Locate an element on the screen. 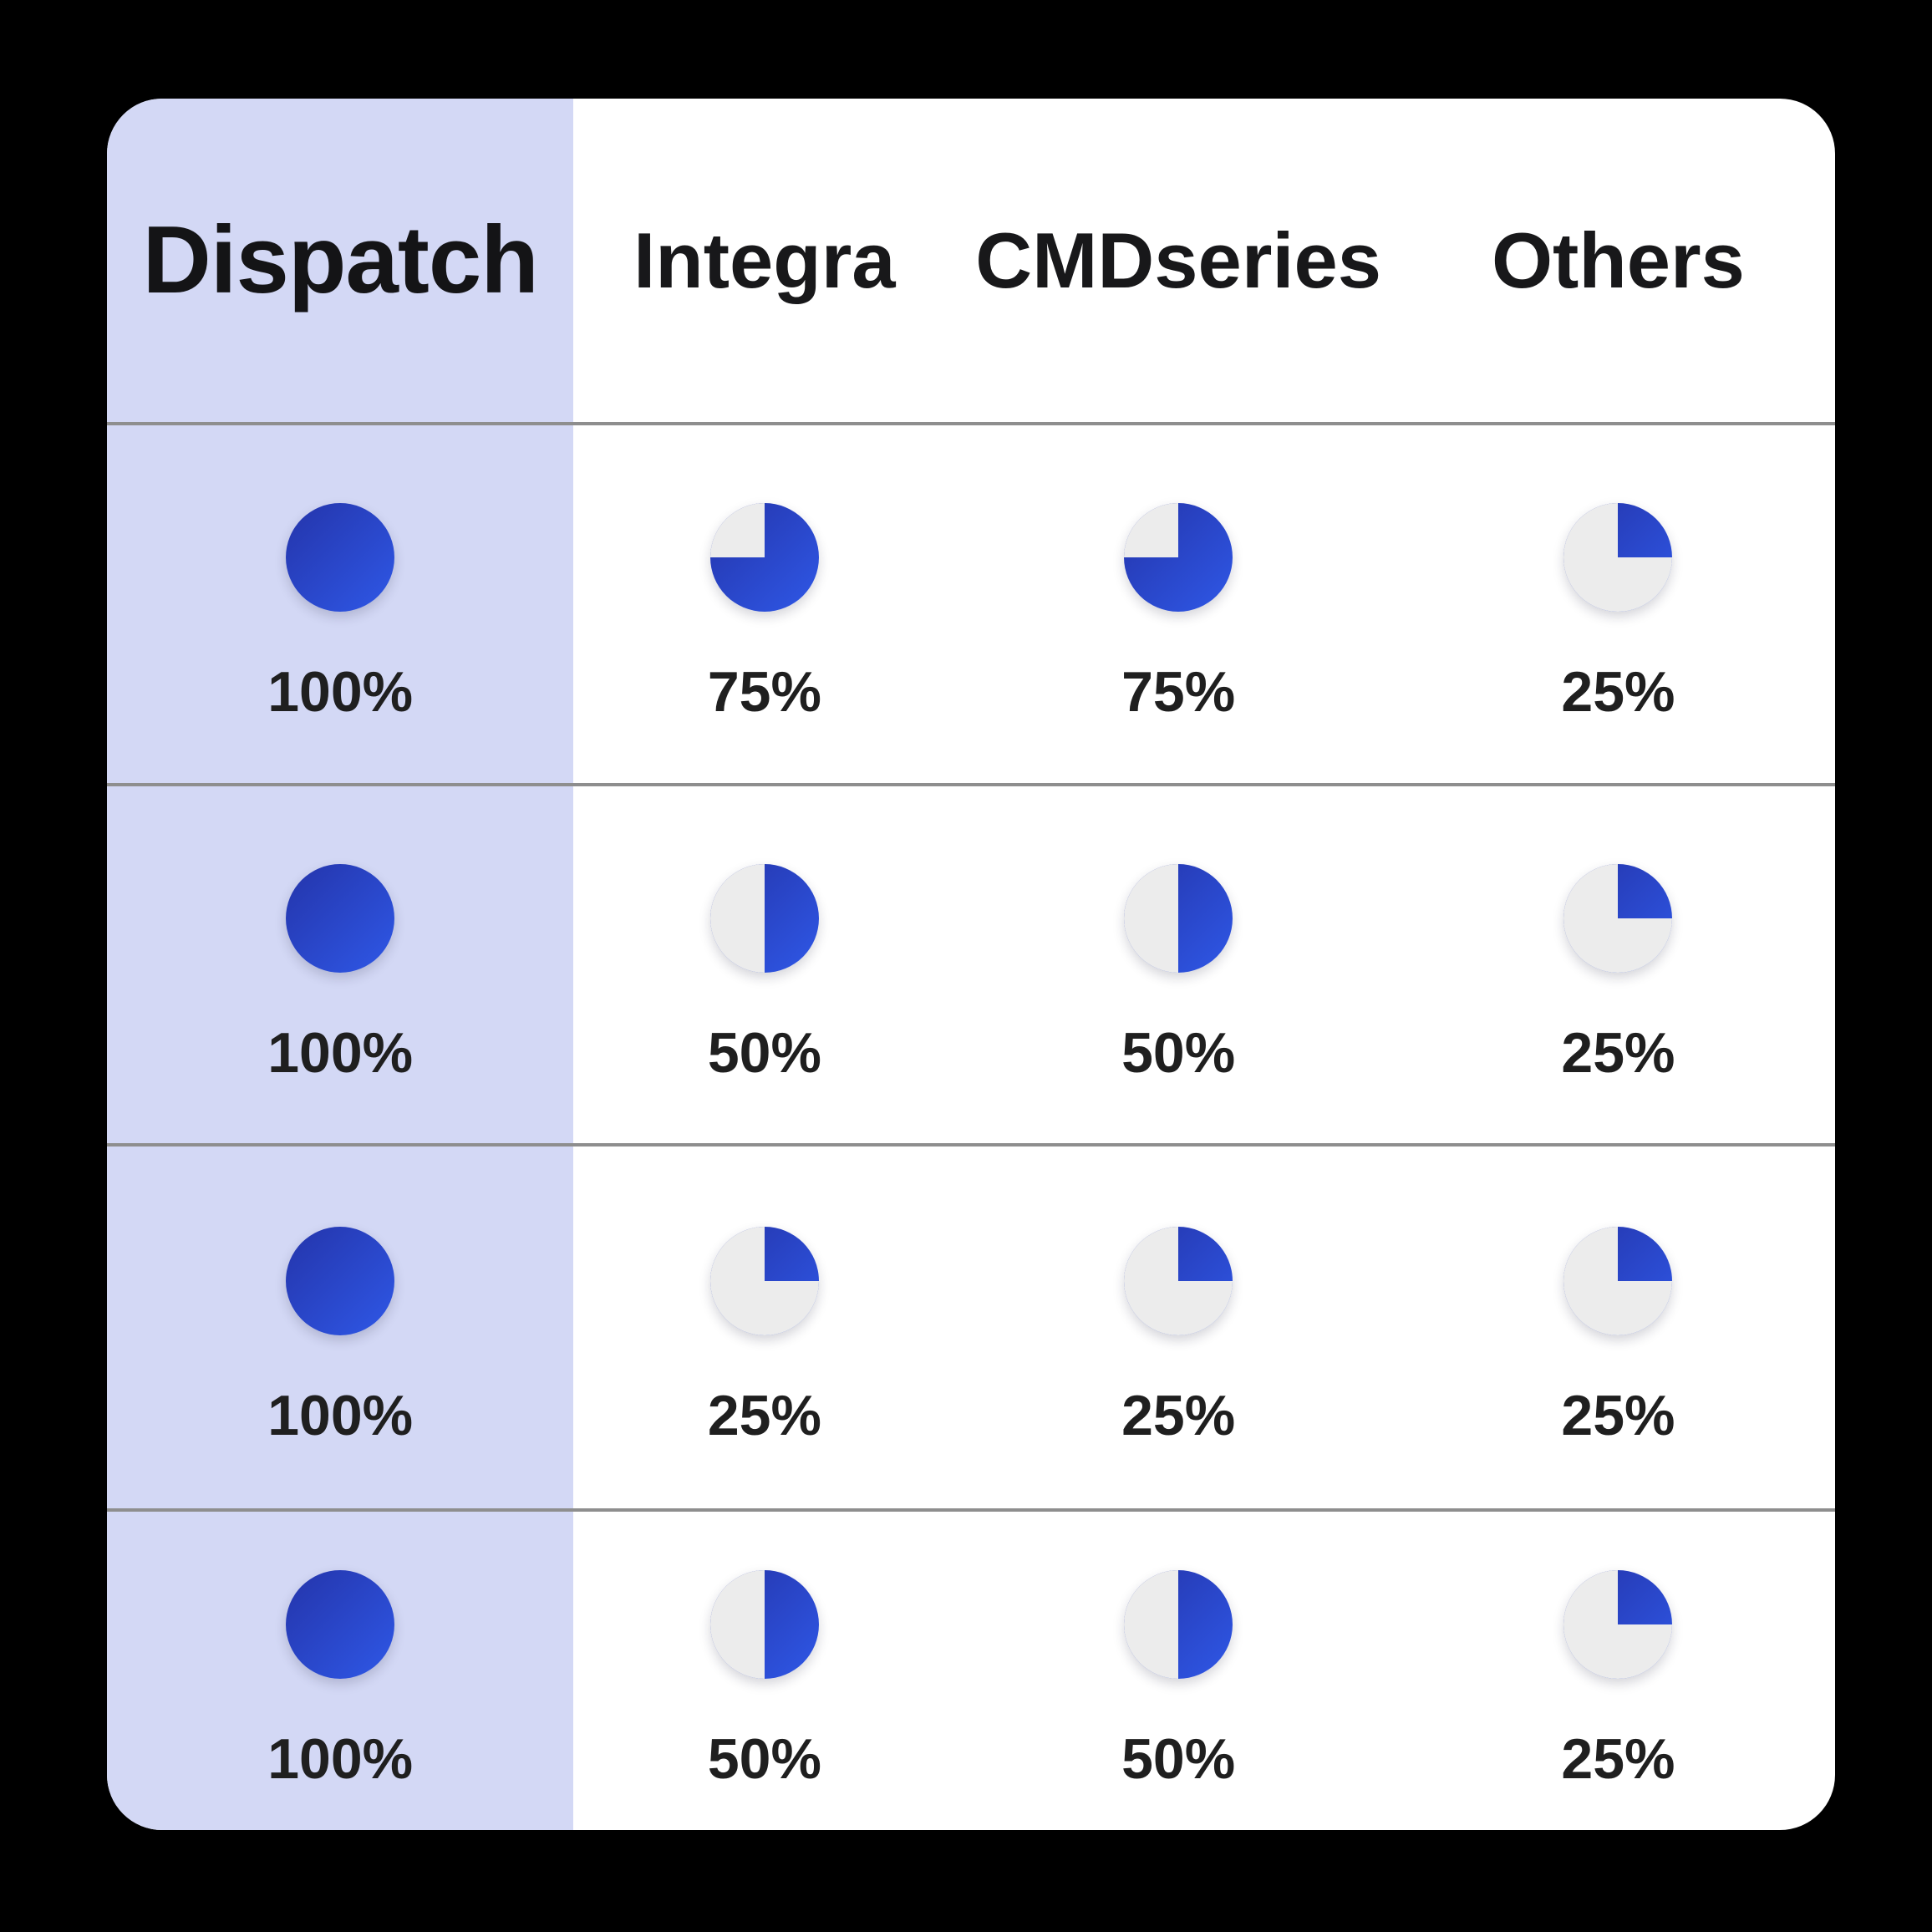 The image size is (1932, 1932). column-header-others: Others is located at coordinates (1618, 260).